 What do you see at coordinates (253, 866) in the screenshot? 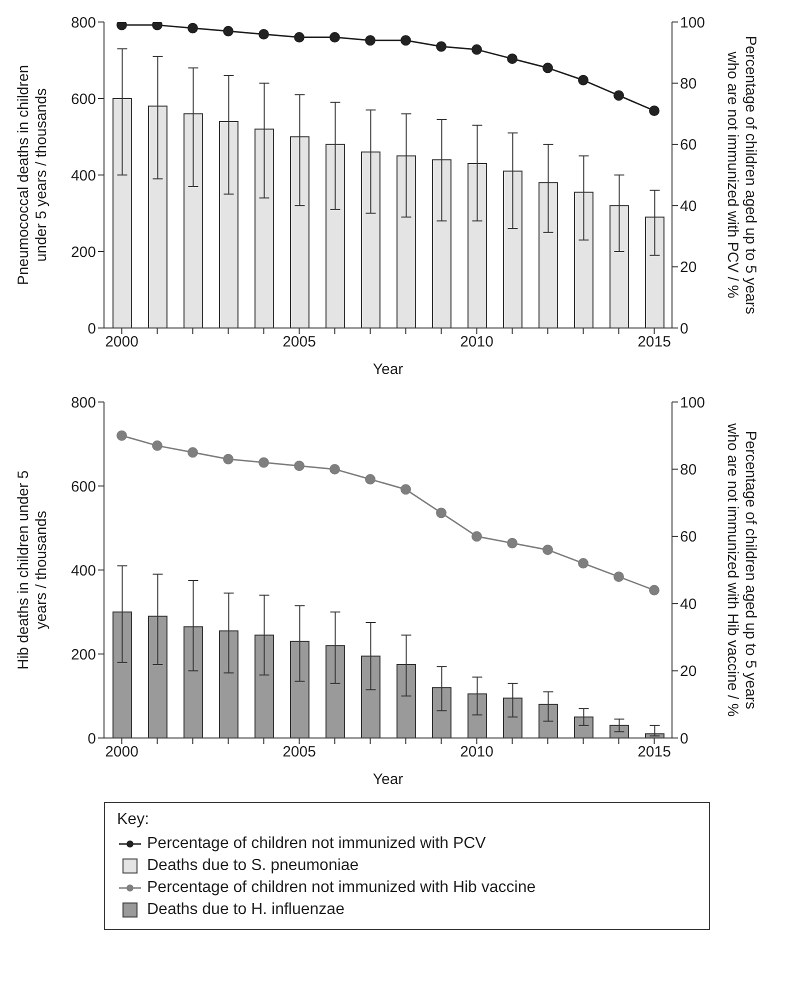
I see `legend-label: Deaths due to S. pneumoniae` at bounding box center [253, 866].